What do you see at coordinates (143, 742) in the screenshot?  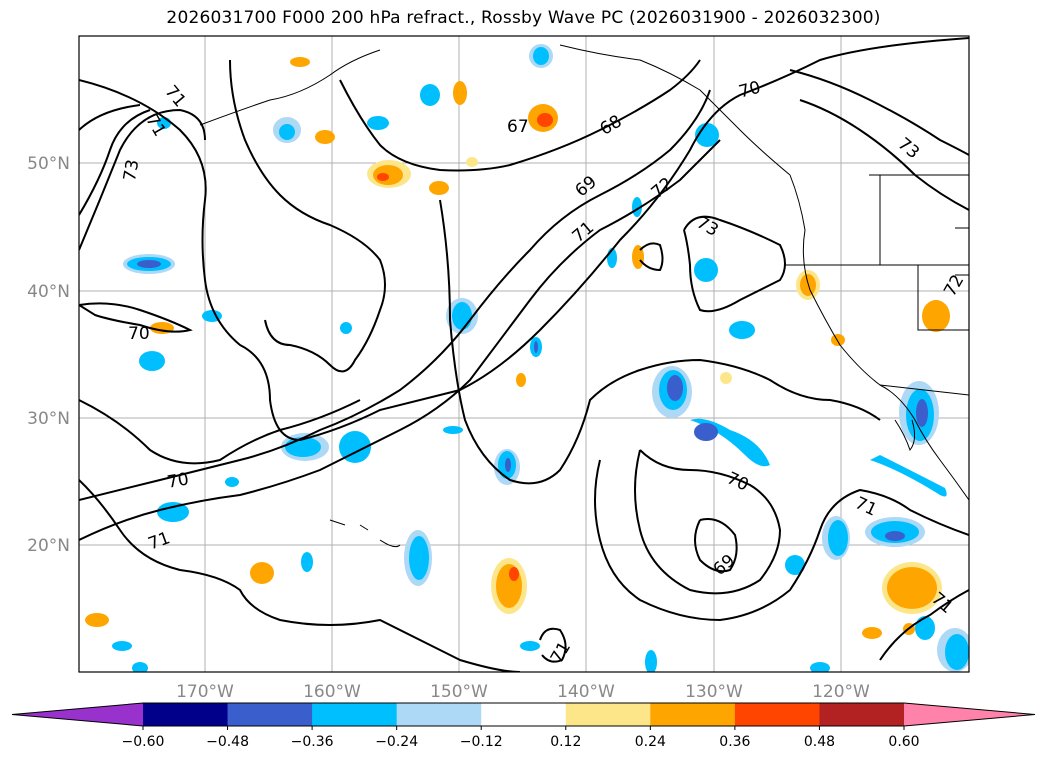 I see `colorbar-tick-label: −0.60` at bounding box center [143, 742].